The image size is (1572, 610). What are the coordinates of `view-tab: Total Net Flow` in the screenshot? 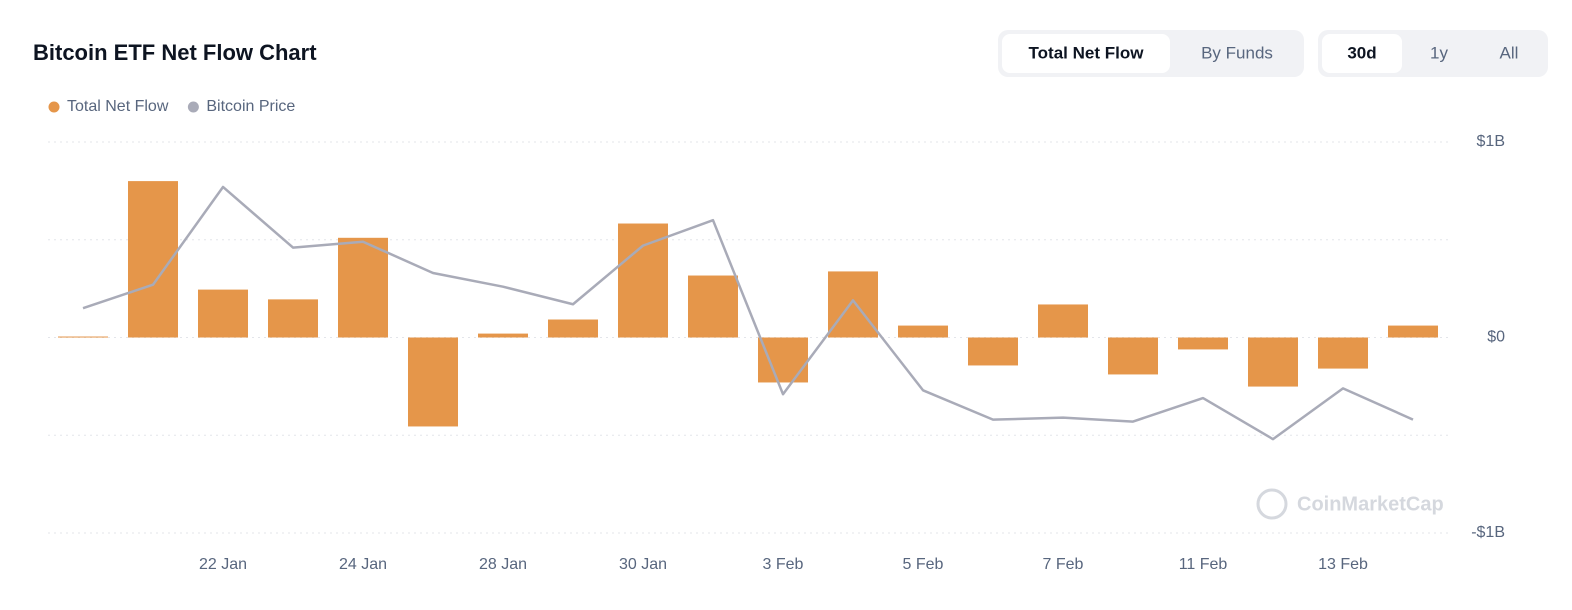 It's located at (1087, 52).